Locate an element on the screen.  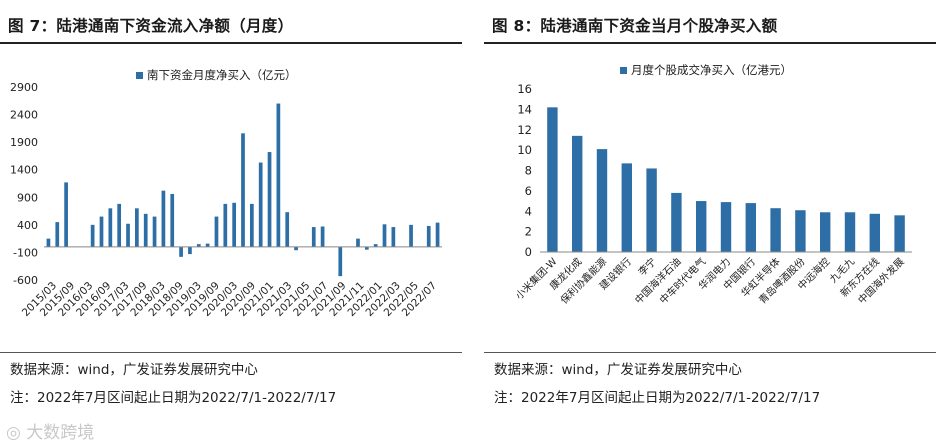
y-tick-label: 1900 is located at coordinates (24, 142).